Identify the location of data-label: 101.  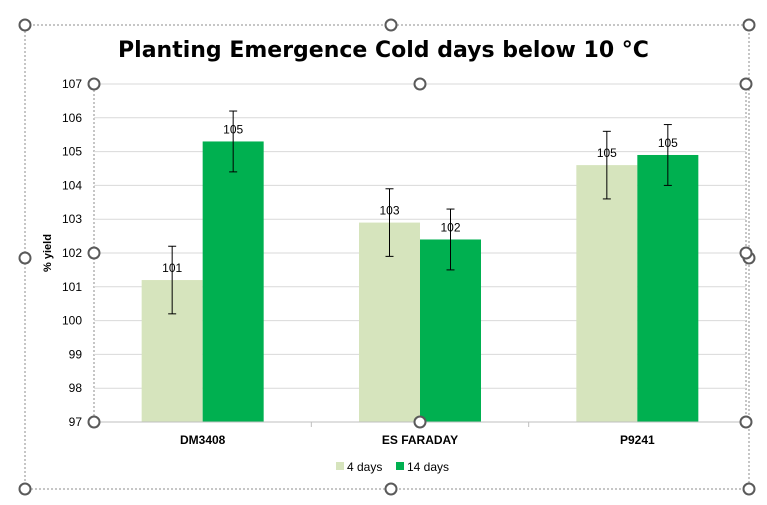
(172, 268).